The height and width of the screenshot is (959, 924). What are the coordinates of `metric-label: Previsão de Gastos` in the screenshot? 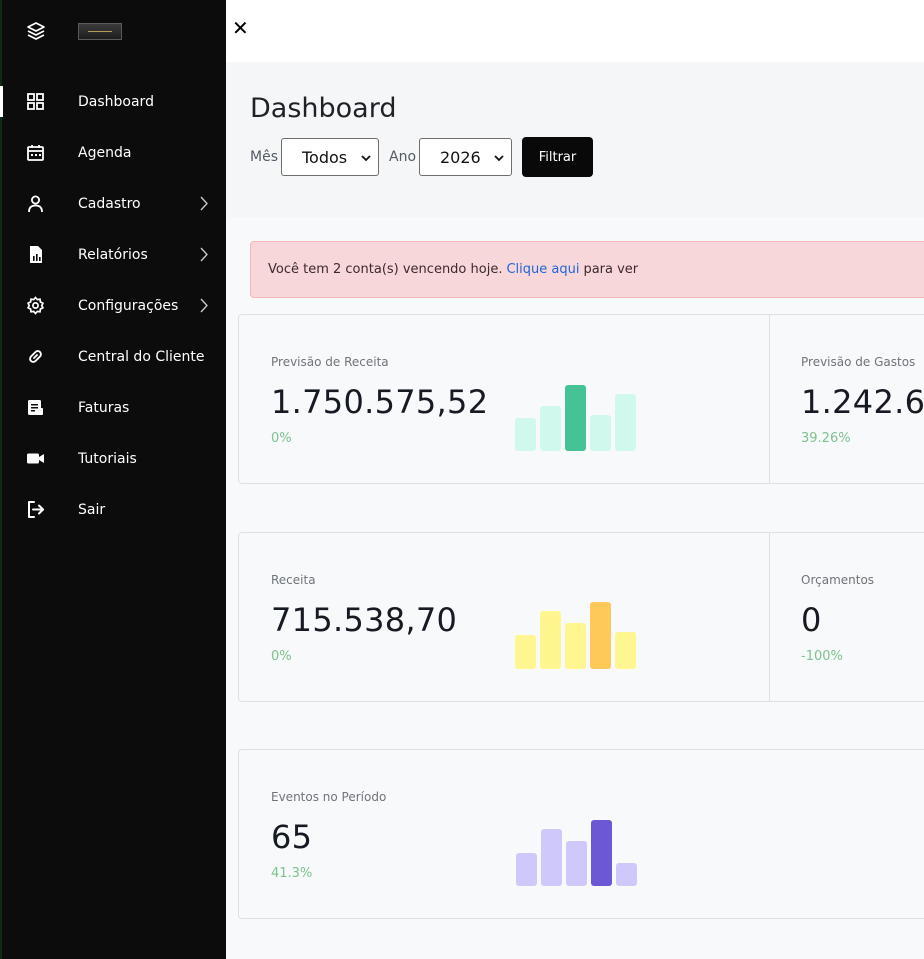 It's located at (858, 362).